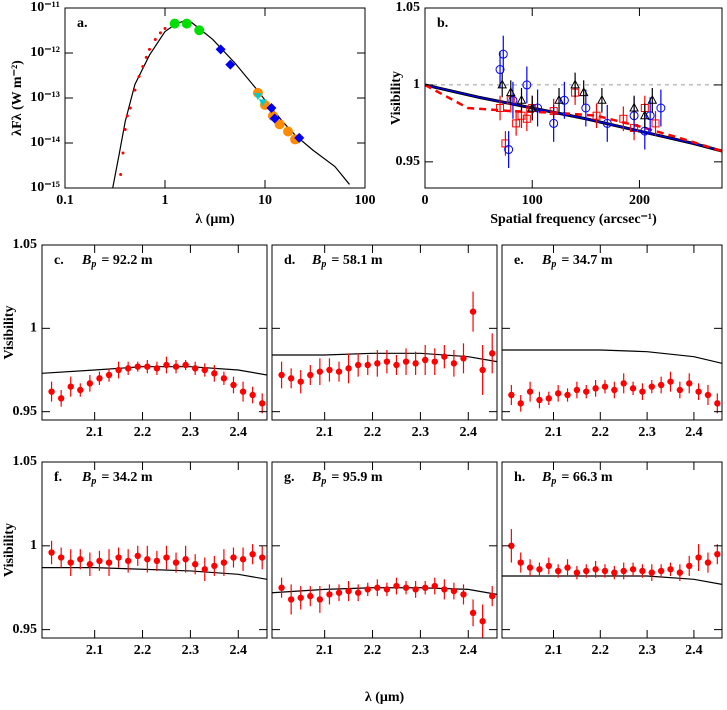  What do you see at coordinates (126, 260) in the screenshot?
I see `baseline-text: = 92.2 m` at bounding box center [126, 260].